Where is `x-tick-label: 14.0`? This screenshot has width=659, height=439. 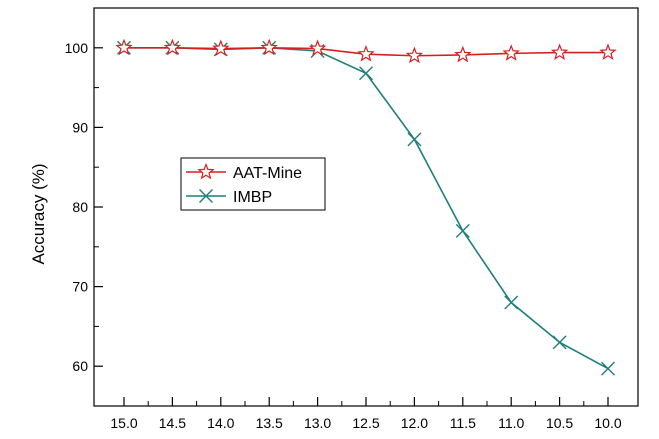 x-tick-label: 14.0 is located at coordinates (220, 423).